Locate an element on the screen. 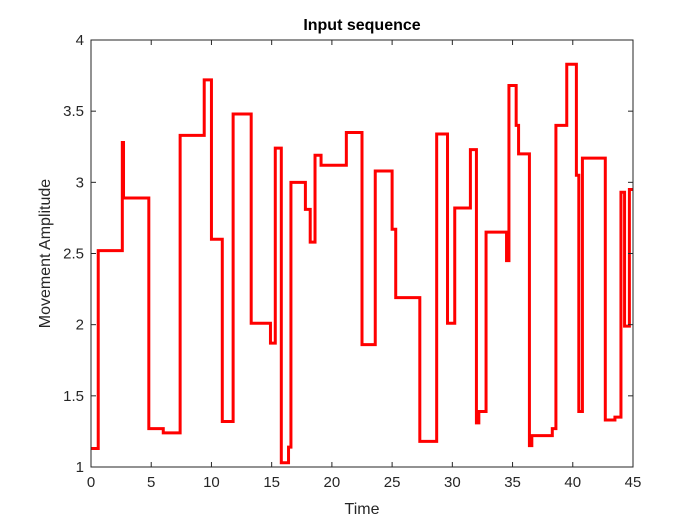 The image size is (700, 525). y-tick-label: 2 is located at coordinates (80, 325).